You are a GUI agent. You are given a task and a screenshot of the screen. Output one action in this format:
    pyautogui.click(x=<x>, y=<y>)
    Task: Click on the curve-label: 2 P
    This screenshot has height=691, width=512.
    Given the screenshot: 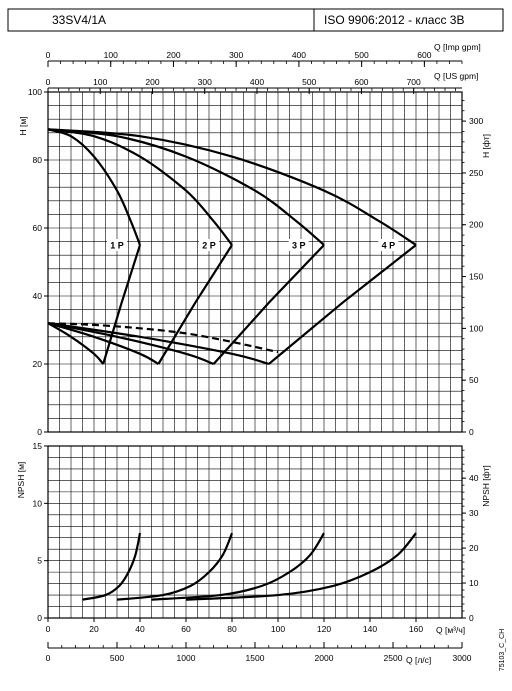 What is the action you would take?
    pyautogui.click(x=209, y=246)
    